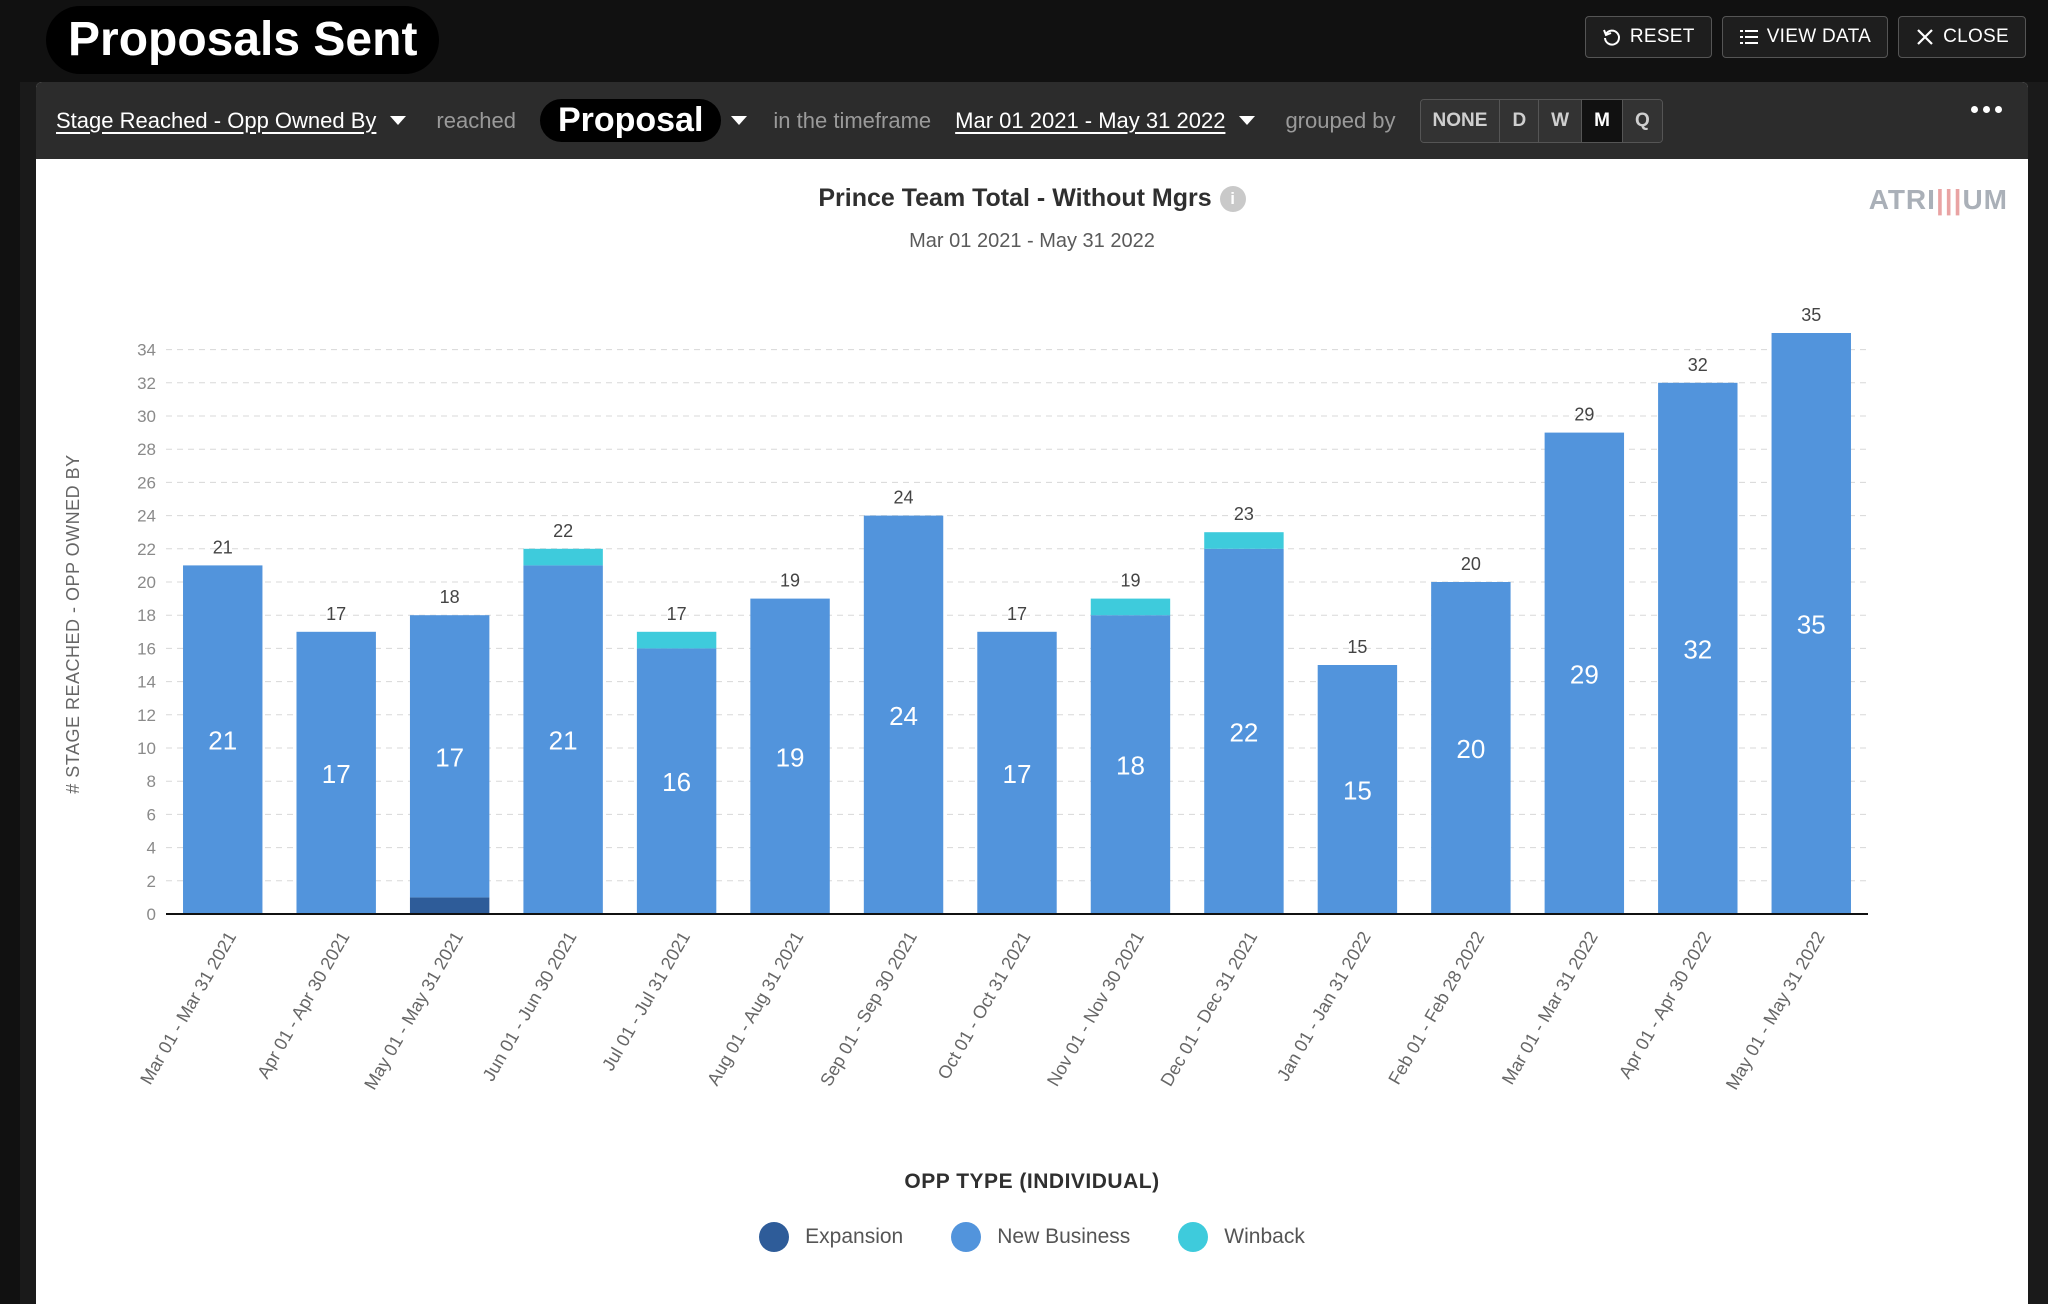 The image size is (2048, 1304). I want to click on bar-value-label: 19, so click(790, 757).